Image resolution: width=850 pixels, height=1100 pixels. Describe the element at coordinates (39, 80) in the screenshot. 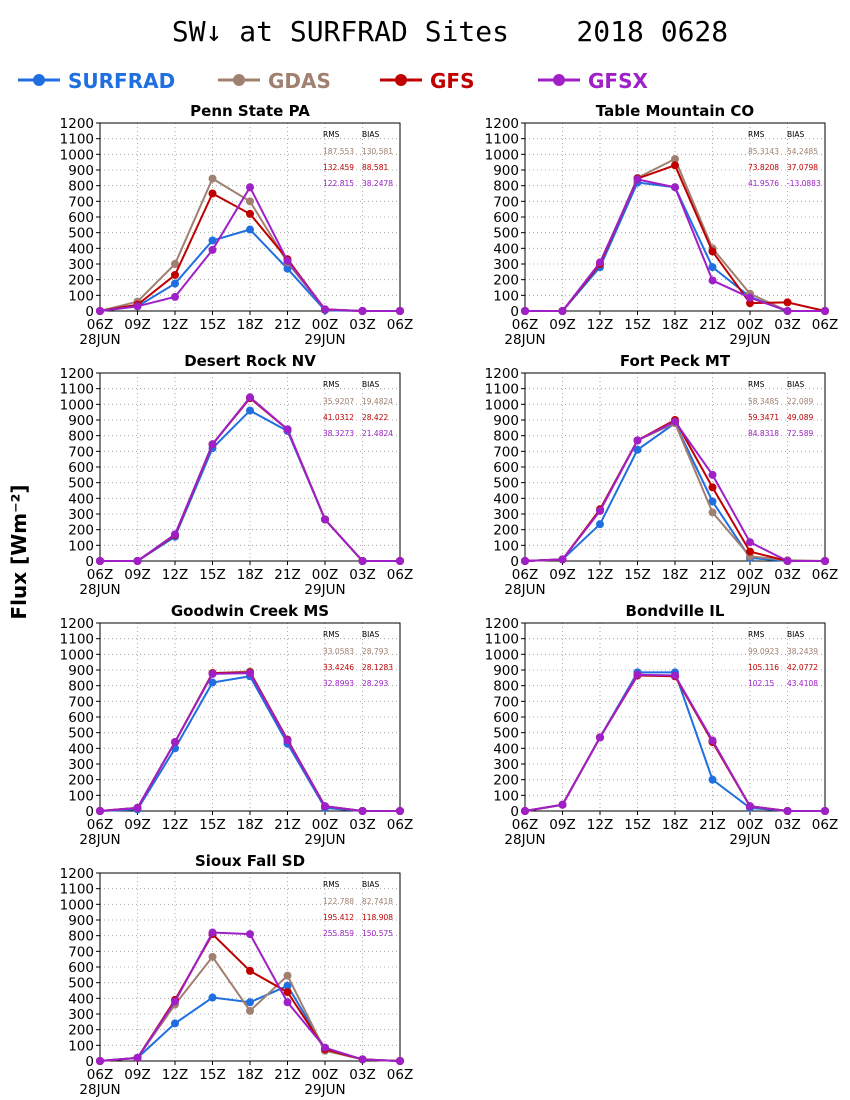

I see `legend-marker` at that location.